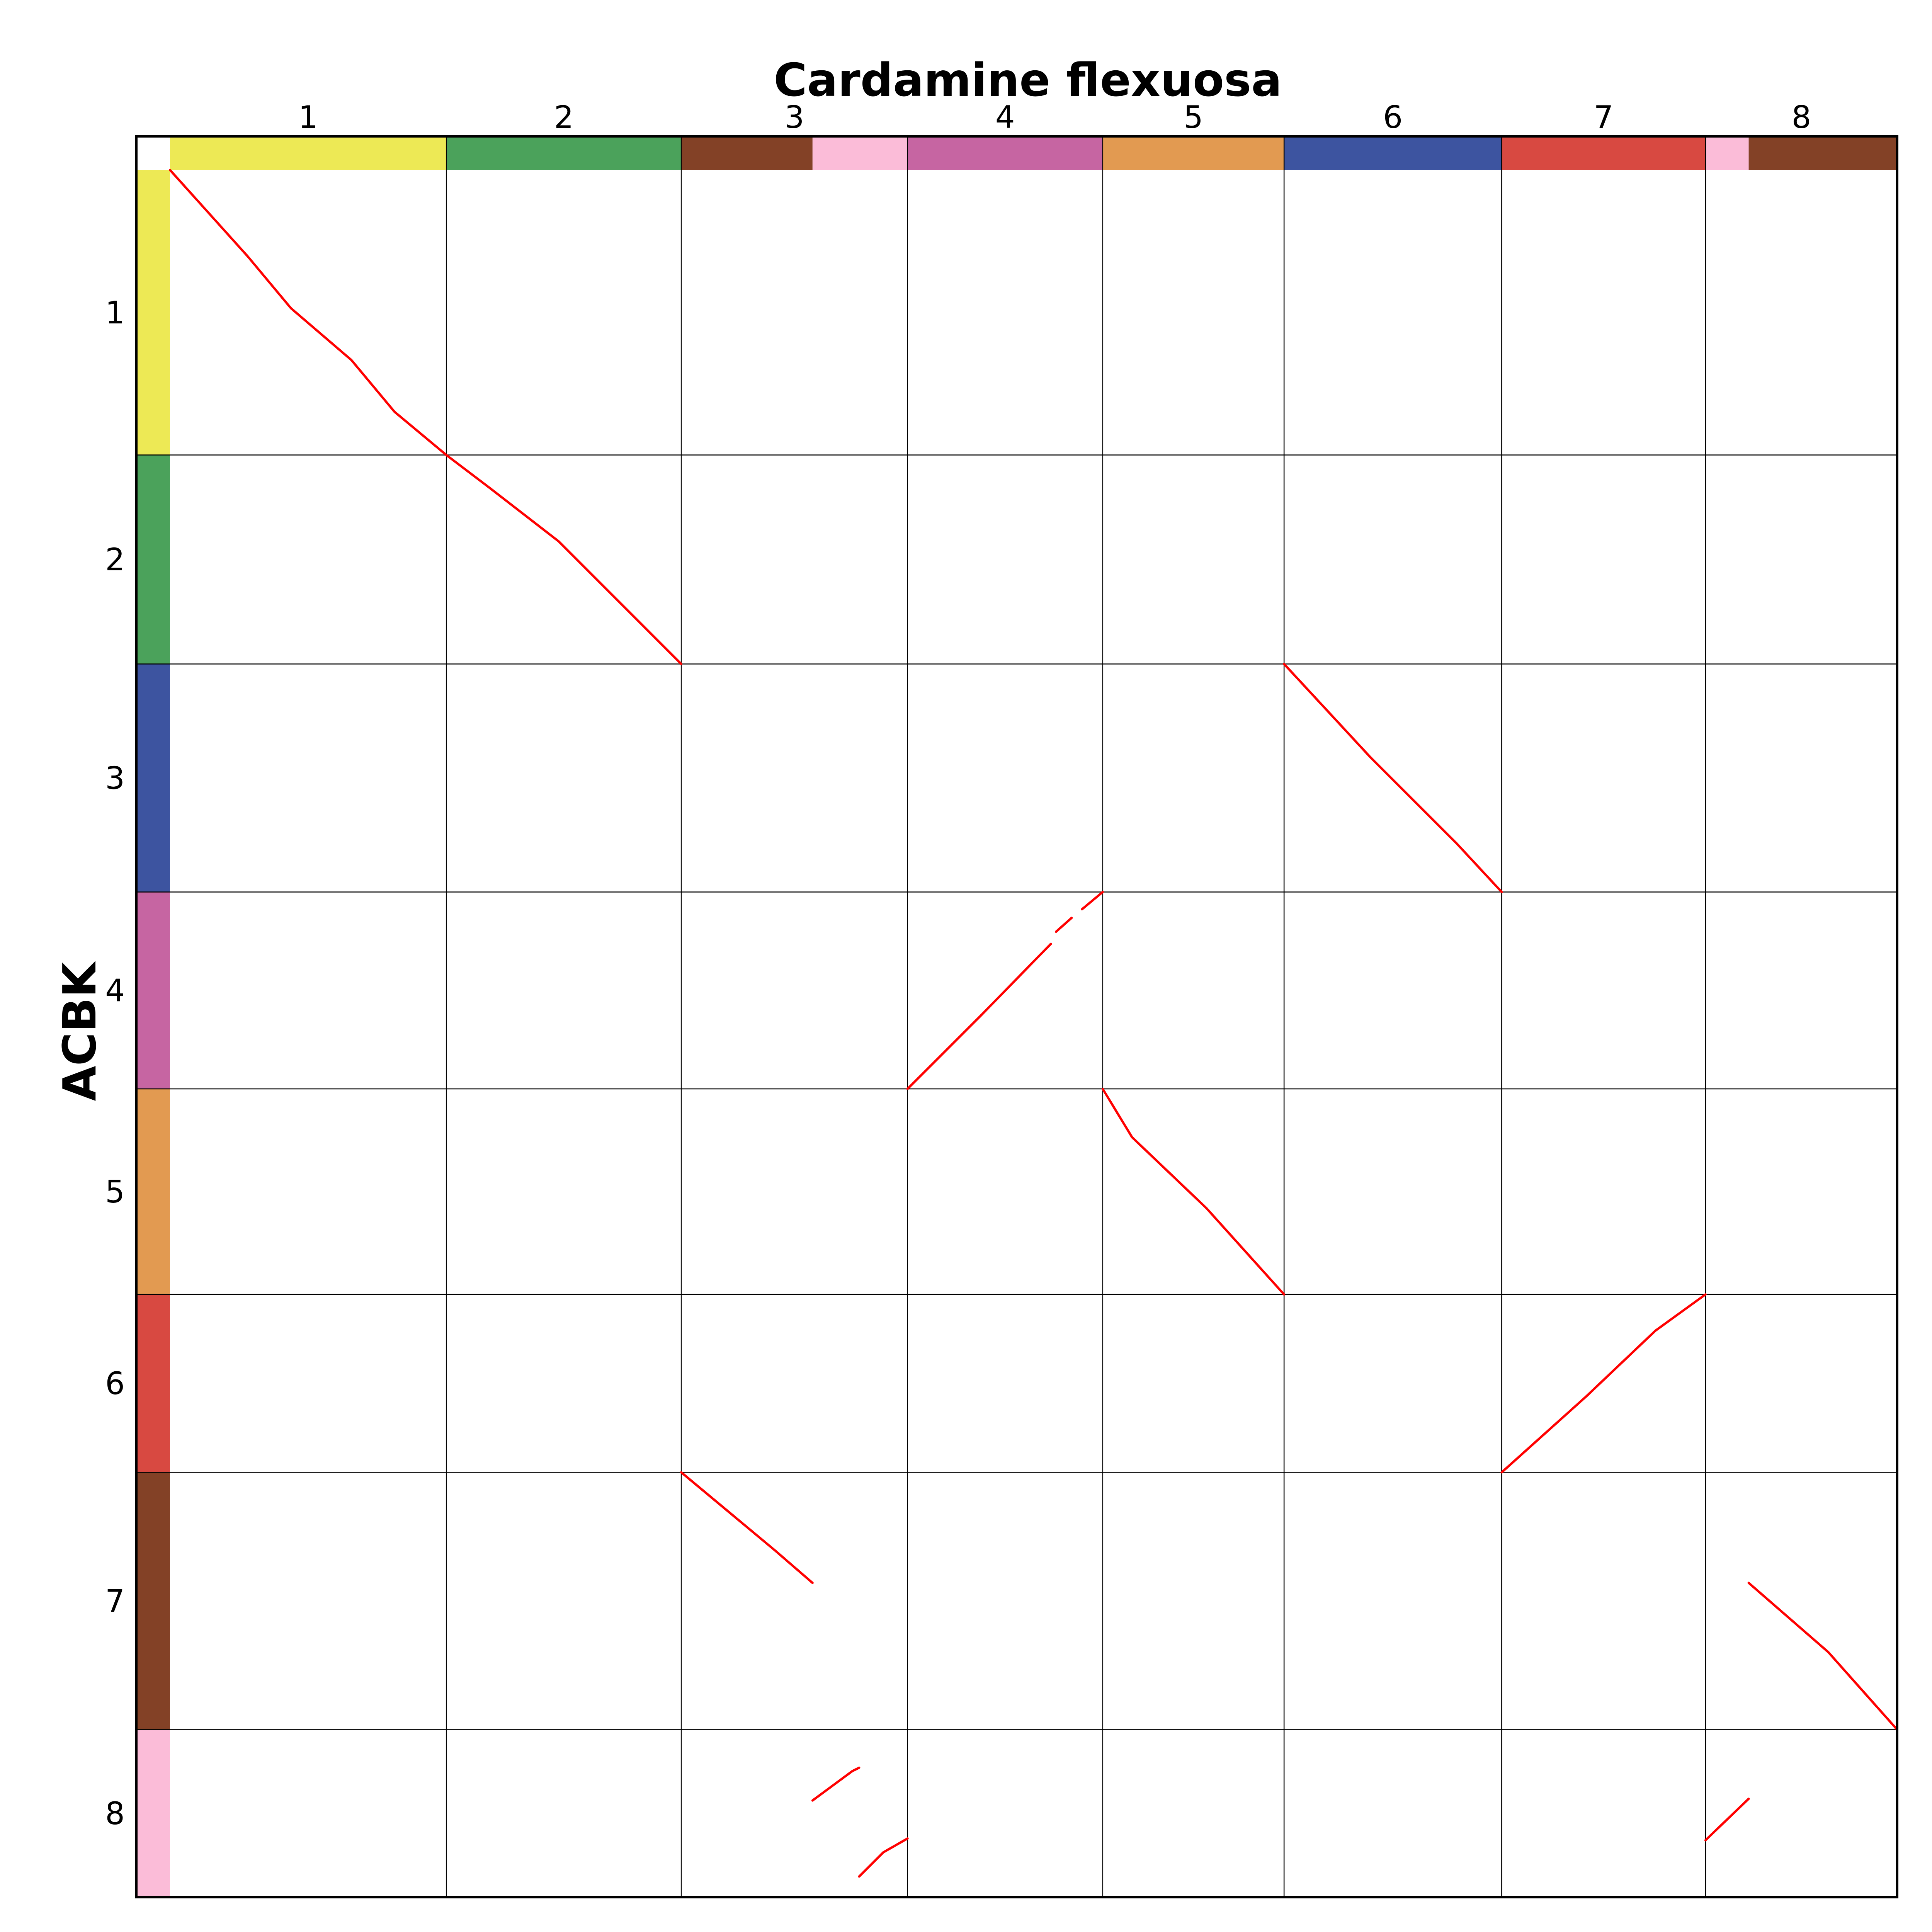  Describe the element at coordinates (1604, 117) in the screenshot. I see `x-tick-label-7: 7` at that location.